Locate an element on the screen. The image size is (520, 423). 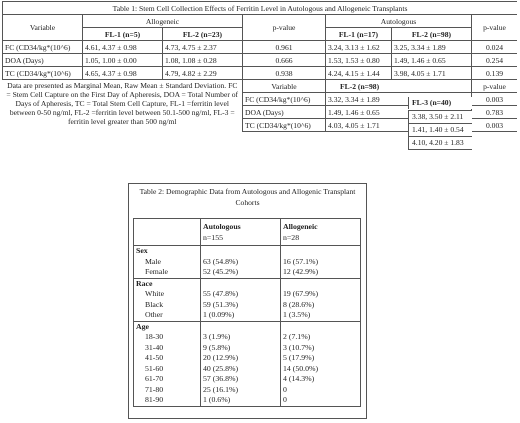
table-row: Black 59 (51.3%) 8 (28.6%) is located at coordinates (247, 304).